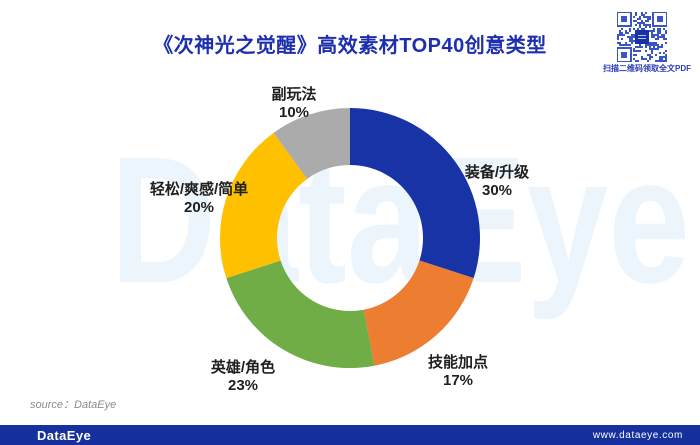  Describe the element at coordinates (73, 405) in the screenshot. I see `source-note: source：DataEye` at that location.